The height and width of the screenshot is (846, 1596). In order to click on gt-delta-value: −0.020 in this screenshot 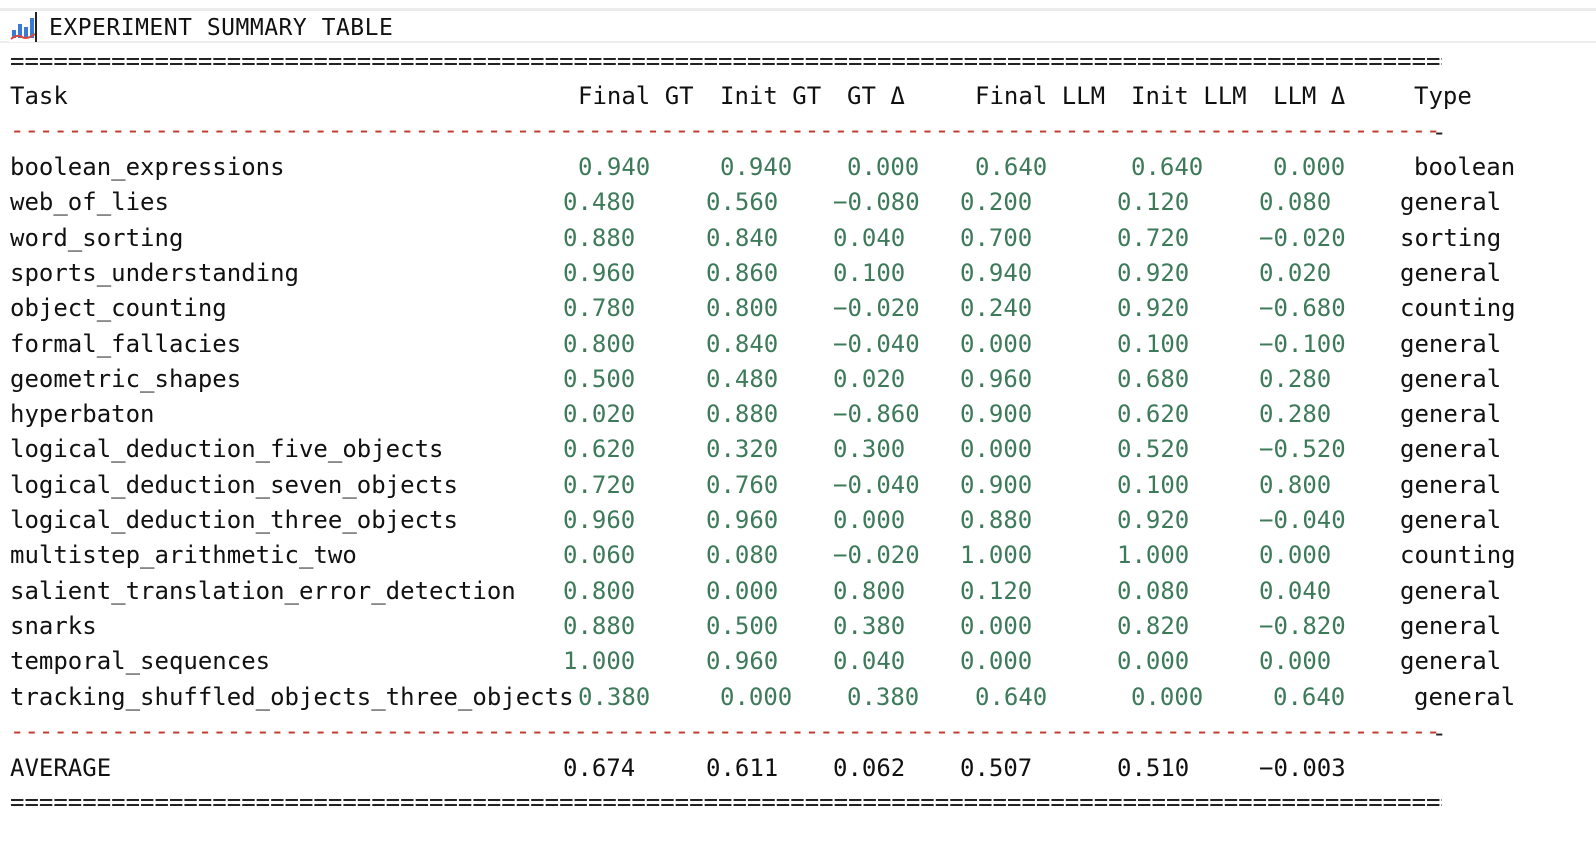, I will do `click(876, 555)`.